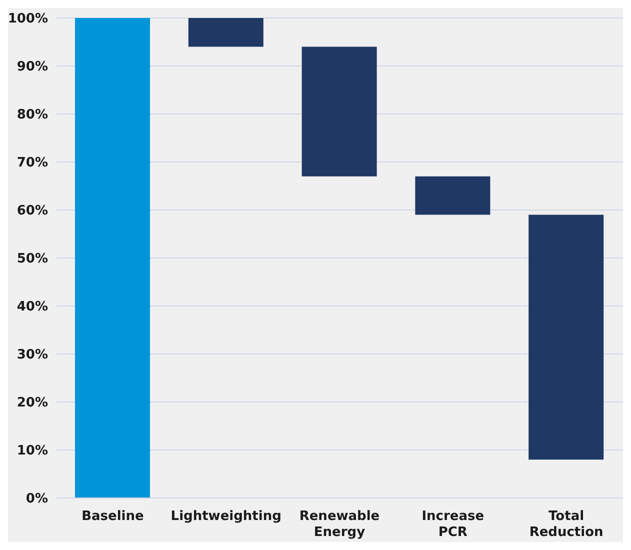  I want to click on y-tick-label: 30%, so click(32, 355).